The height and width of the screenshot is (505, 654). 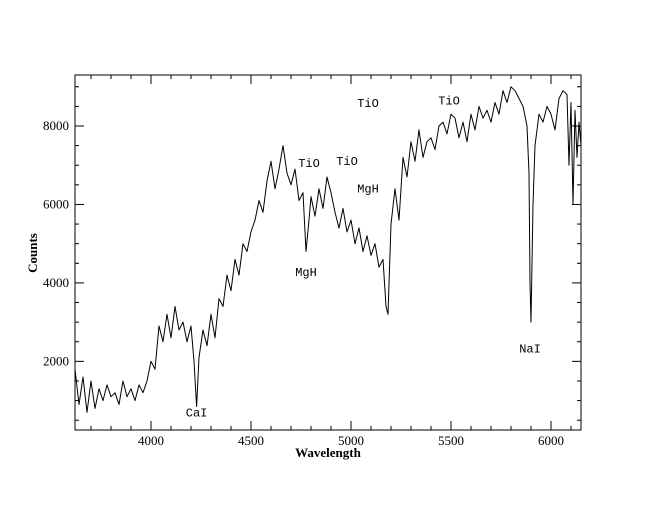 I want to click on y-tick-label: 6000, so click(x=56, y=203).